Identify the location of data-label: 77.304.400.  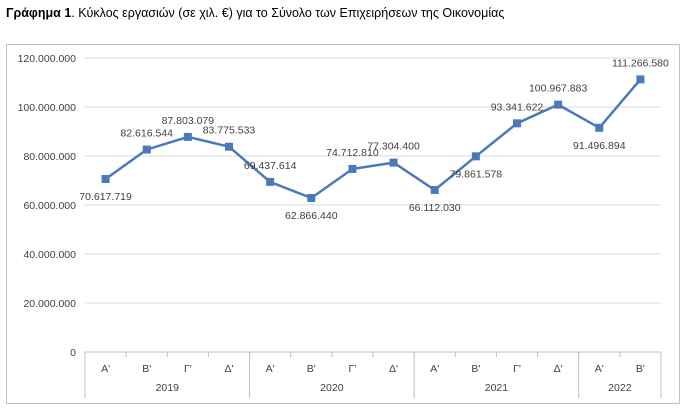
(393, 147).